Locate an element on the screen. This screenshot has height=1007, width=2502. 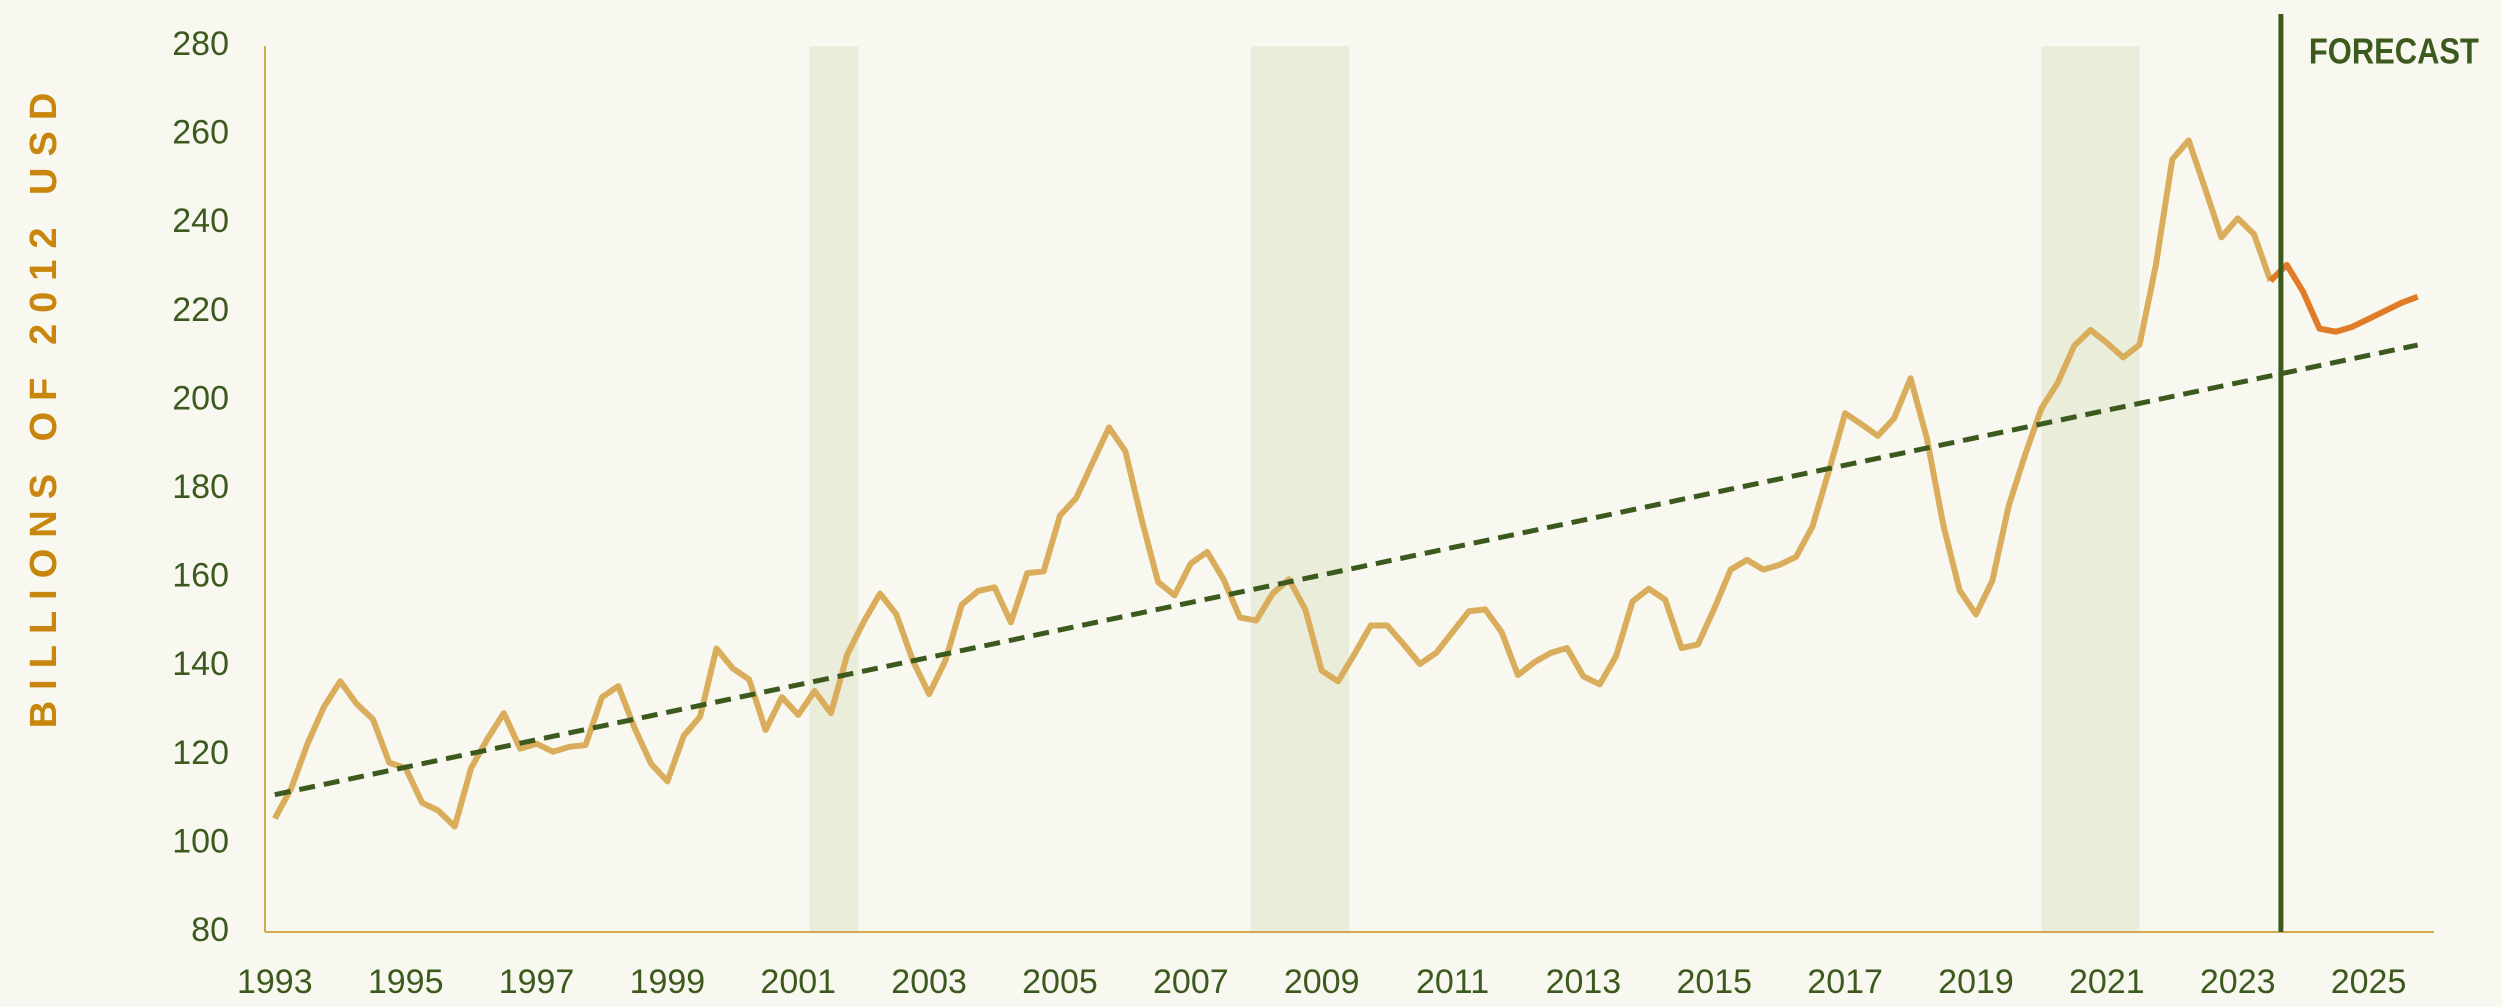
x-tick-label: 2007 is located at coordinates (1191, 982).